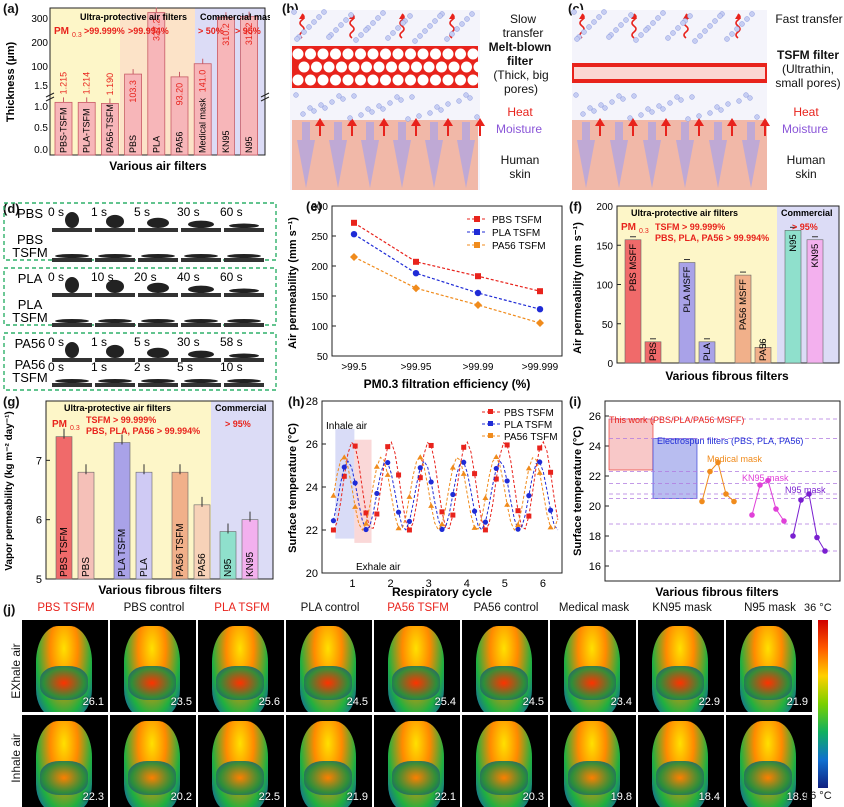 The image size is (844, 807). What do you see at coordinates (354, 367) in the screenshot?
I see `xtick: >99.5` at bounding box center [354, 367].